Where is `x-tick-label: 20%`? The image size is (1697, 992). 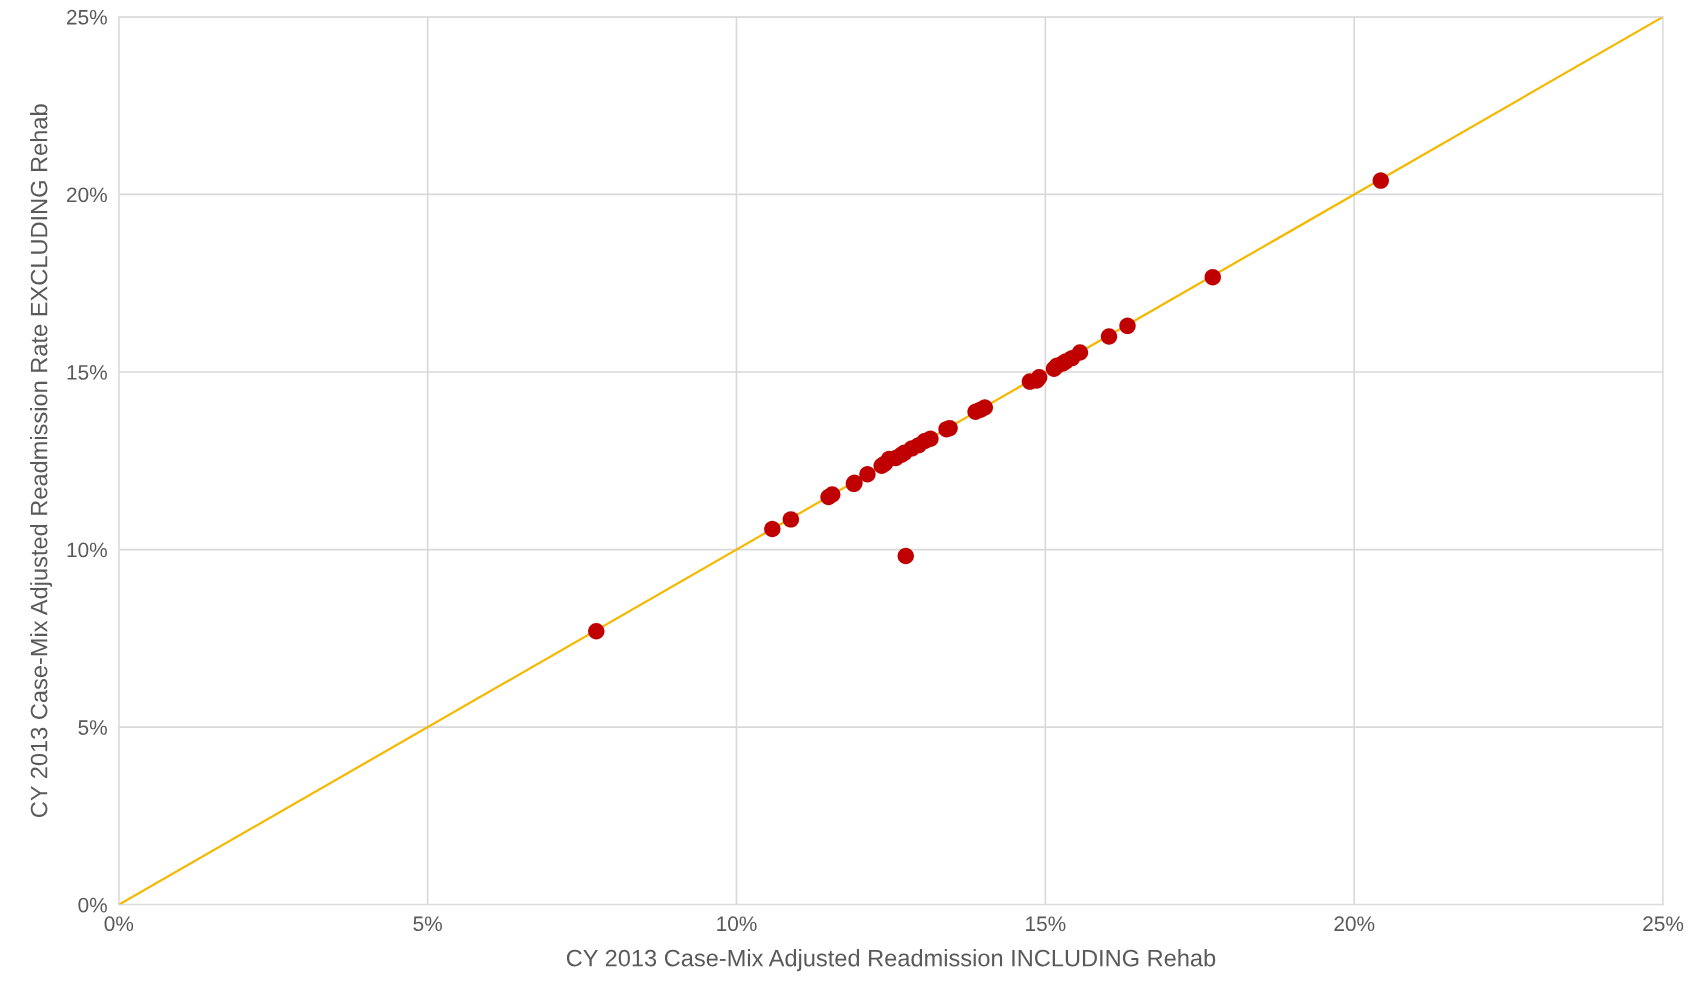 x-tick-label: 20% is located at coordinates (1354, 924).